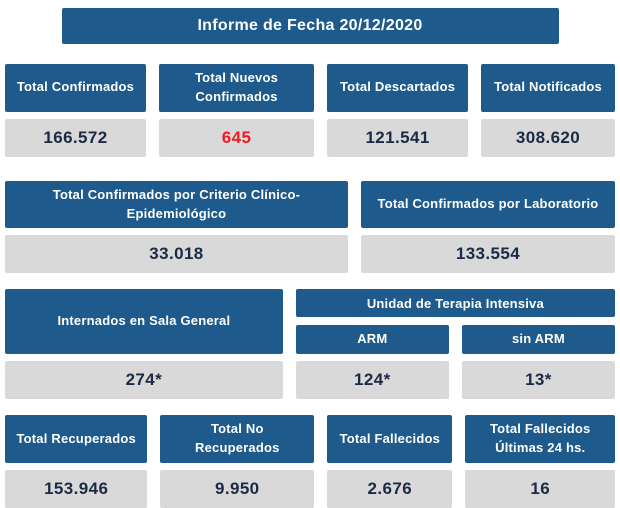 This screenshot has height=508, width=620. I want to click on card-total-notificados: Total Notificados 308.620, so click(548, 110).